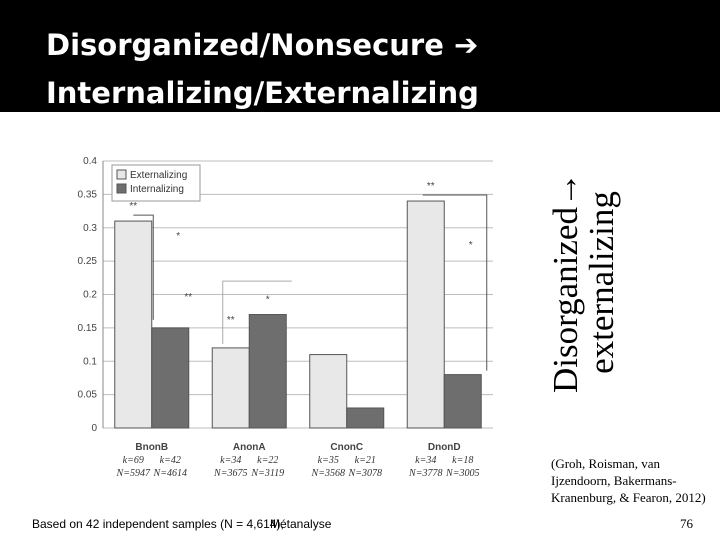 This screenshot has height=540, width=720. What do you see at coordinates (230, 473) in the screenshot?
I see `x-category-stat: N=3675` at bounding box center [230, 473].